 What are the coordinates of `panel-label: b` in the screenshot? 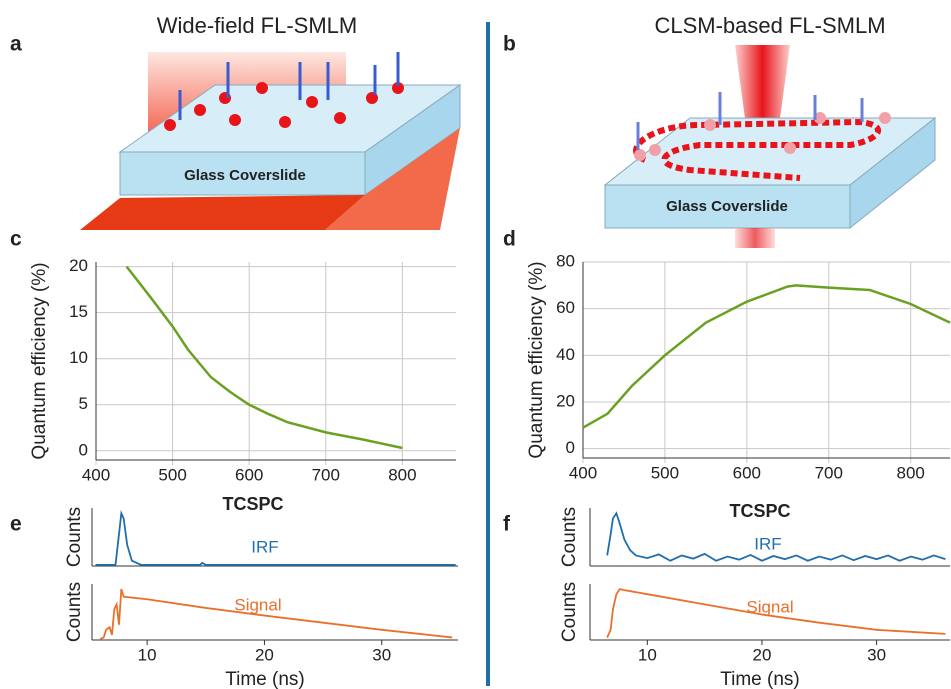 It's located at (509, 44).